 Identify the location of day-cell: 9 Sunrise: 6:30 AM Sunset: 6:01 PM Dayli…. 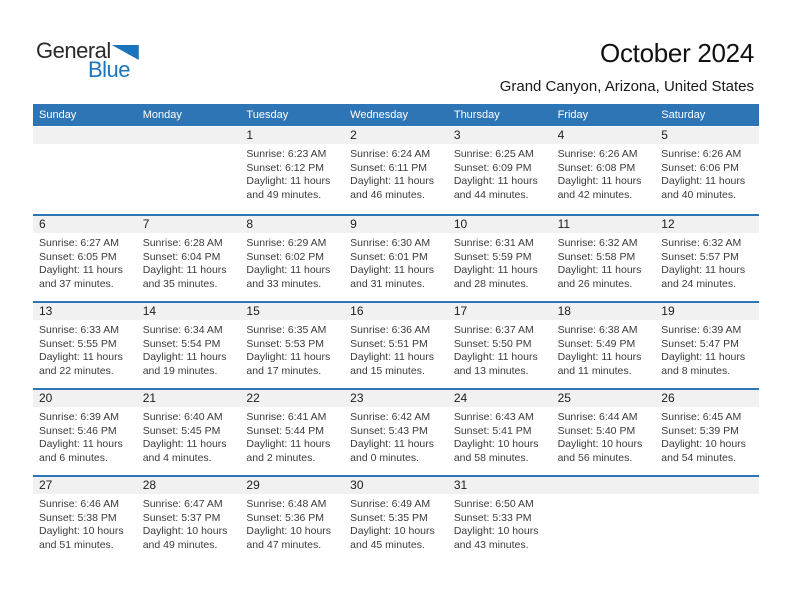
(396, 258).